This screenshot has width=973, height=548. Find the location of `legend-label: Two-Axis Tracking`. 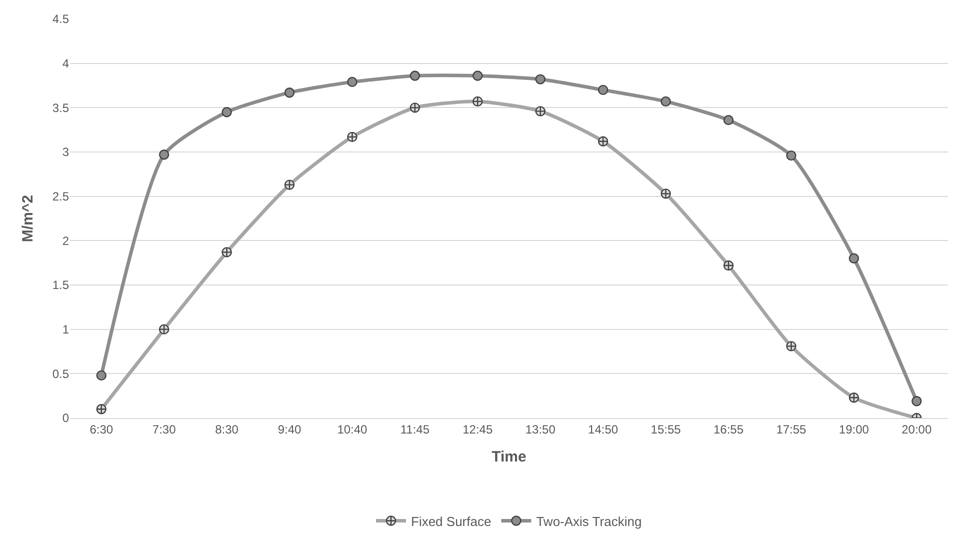

legend-label: Two-Axis Tracking is located at coordinates (589, 521).